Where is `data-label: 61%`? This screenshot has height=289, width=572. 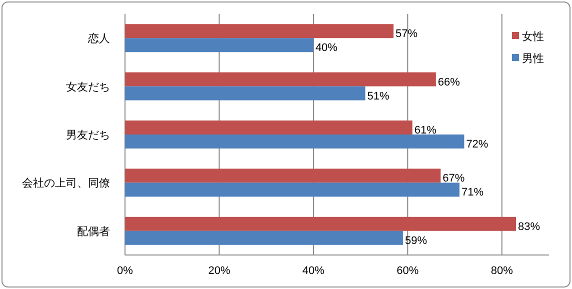
data-label: 61% is located at coordinates (425, 130).